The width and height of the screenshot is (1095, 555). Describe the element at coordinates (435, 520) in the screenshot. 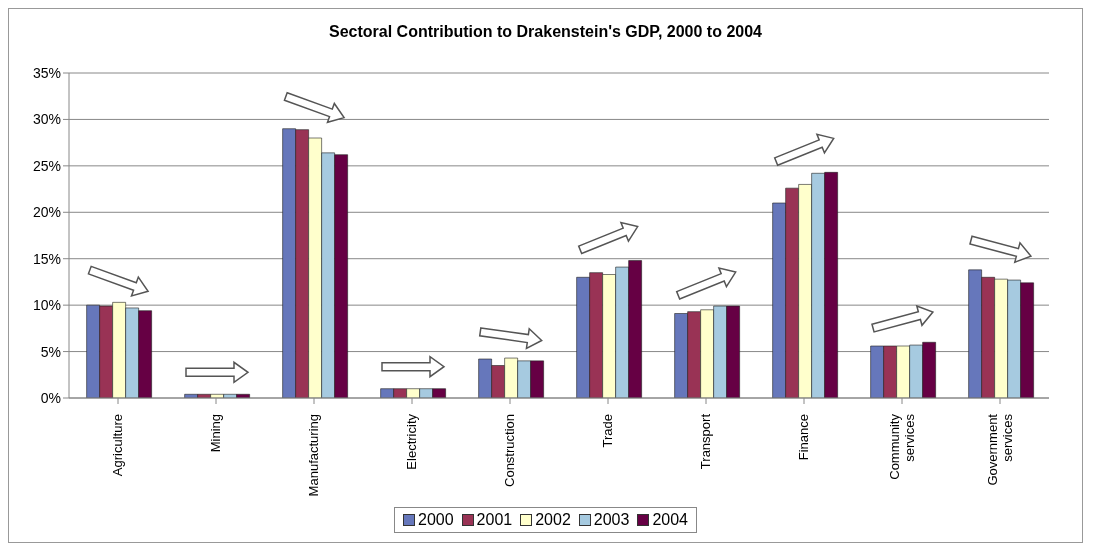

I see `legend-label: 2000` at that location.